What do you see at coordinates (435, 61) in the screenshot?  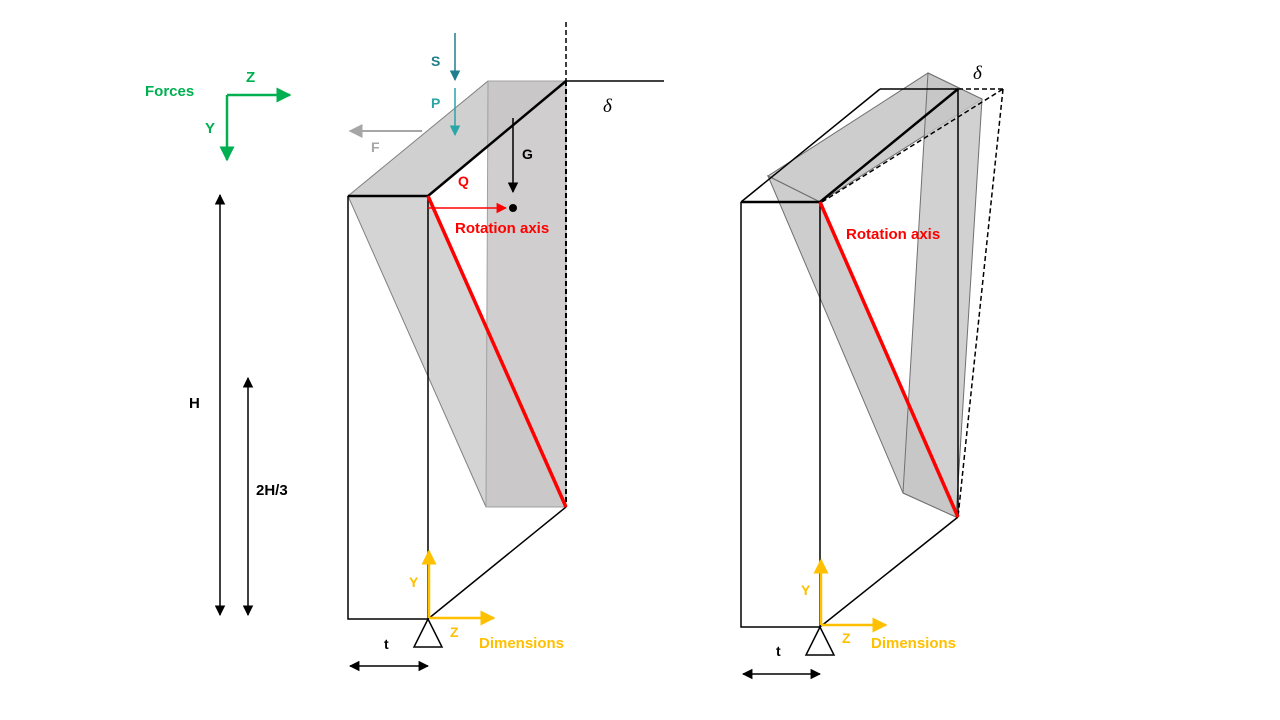 I see `force-s-label: S` at bounding box center [435, 61].